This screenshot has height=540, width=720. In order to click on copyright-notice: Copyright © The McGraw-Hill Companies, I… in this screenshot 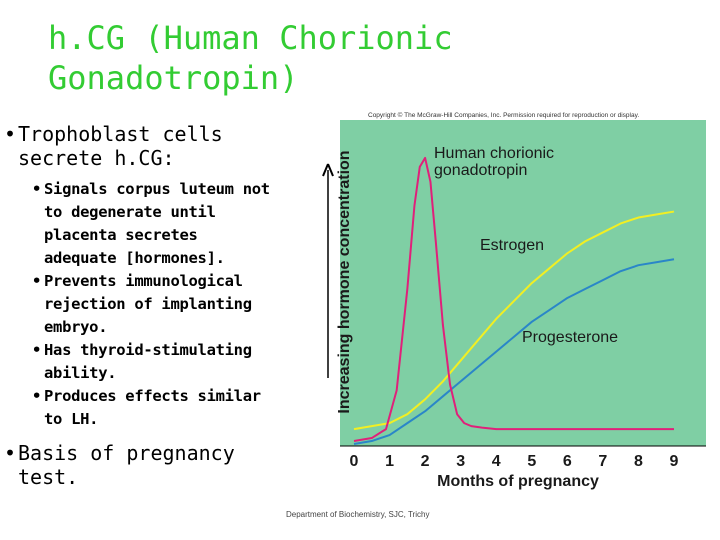, I will do `click(504, 115)`.